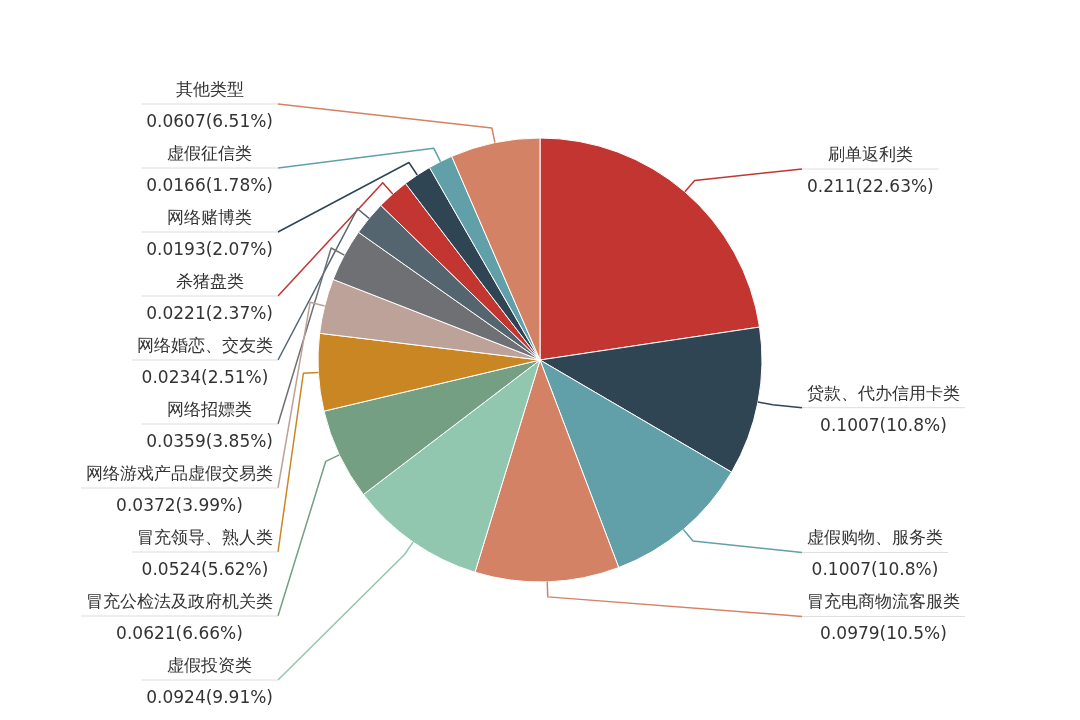 The image size is (1080, 720). Describe the element at coordinates (179, 473) in the screenshot. I see `slice-label: 网络游戏产品虚假交易类` at that location.